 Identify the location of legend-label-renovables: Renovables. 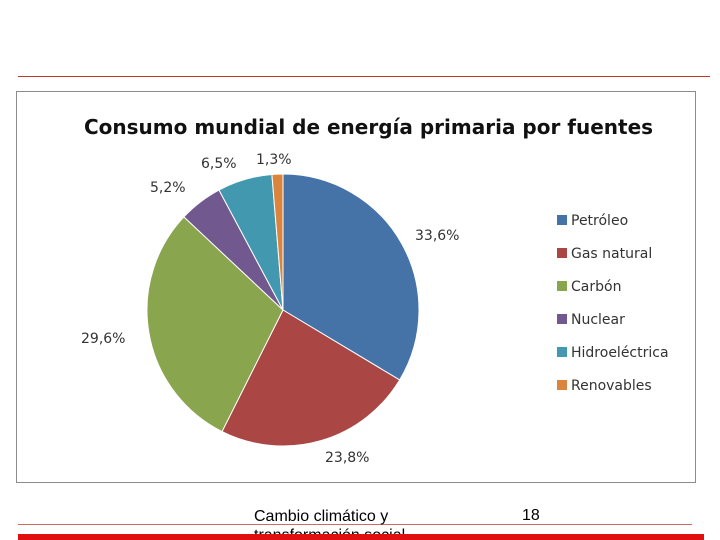
(611, 386).